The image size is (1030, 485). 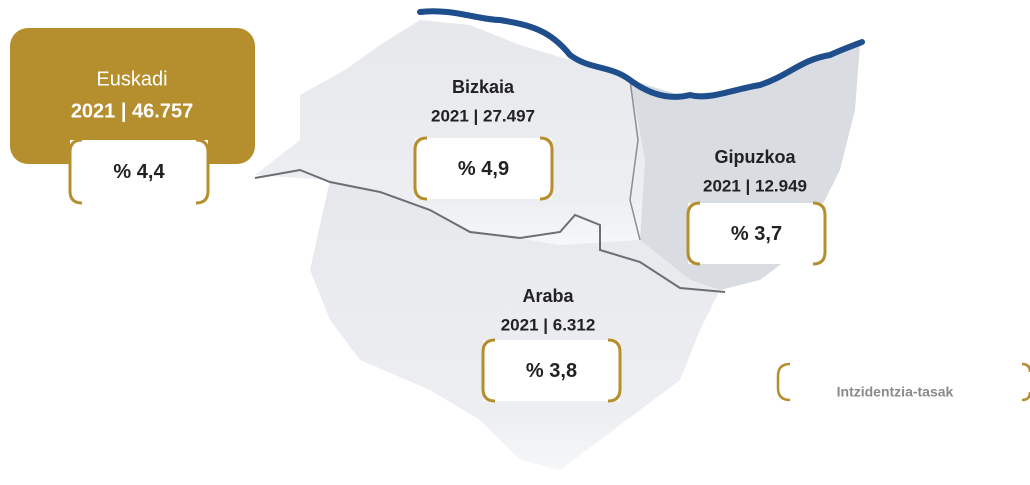 What do you see at coordinates (755, 157) in the screenshot?
I see `region-name: Gipuzkoa` at bounding box center [755, 157].